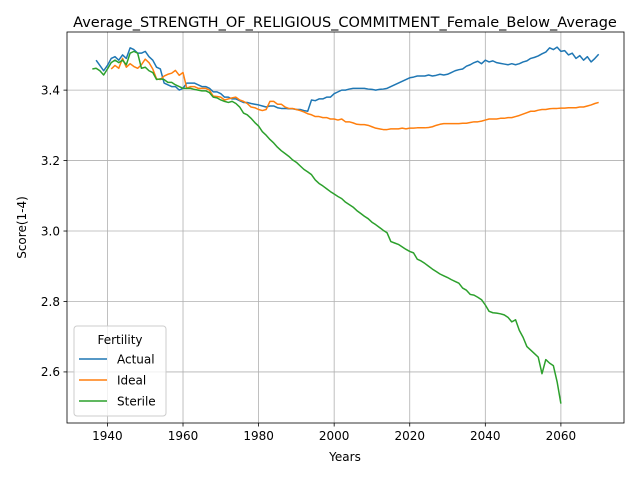  I want to click on legend-entries: Actual Ideal Sterile, so click(117, 381).